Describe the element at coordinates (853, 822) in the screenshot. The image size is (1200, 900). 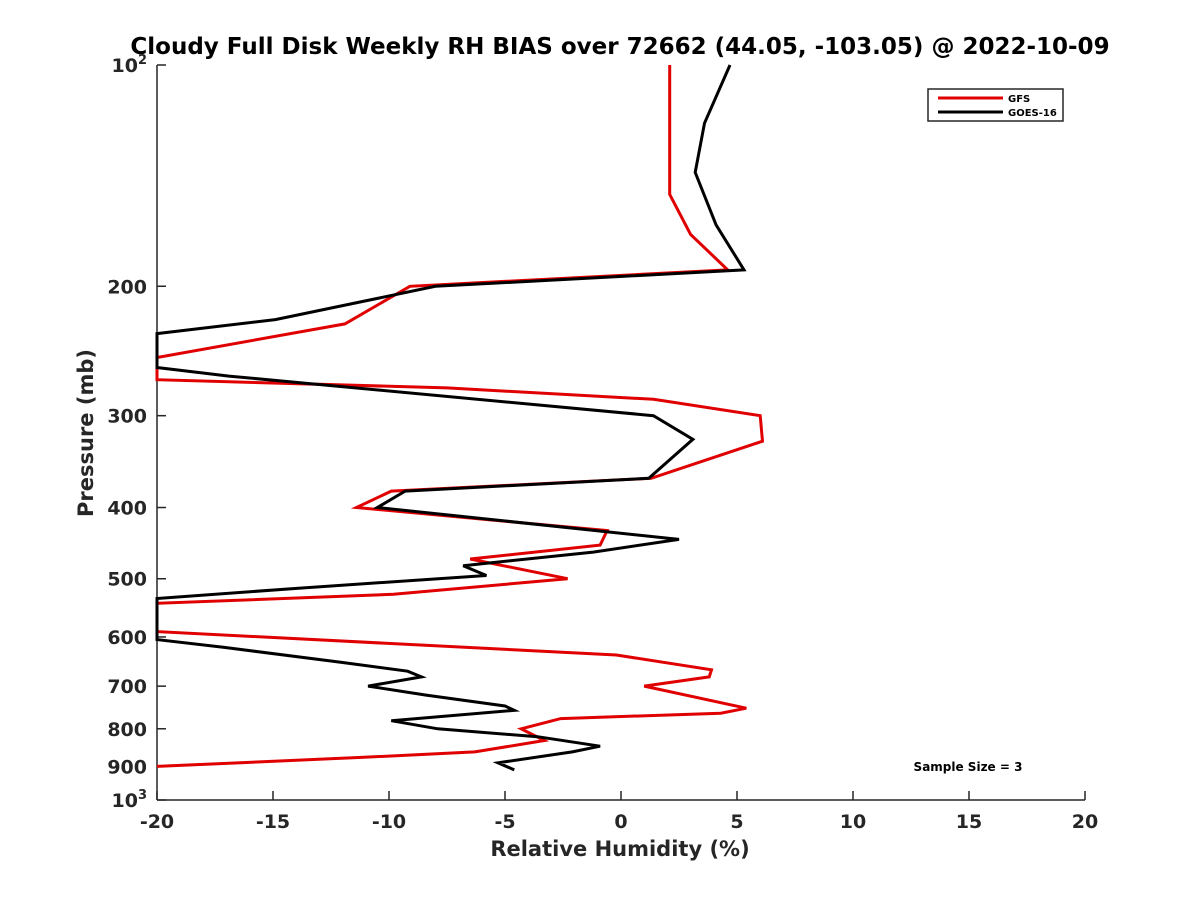
I see `x-tick-label: 10` at that location.